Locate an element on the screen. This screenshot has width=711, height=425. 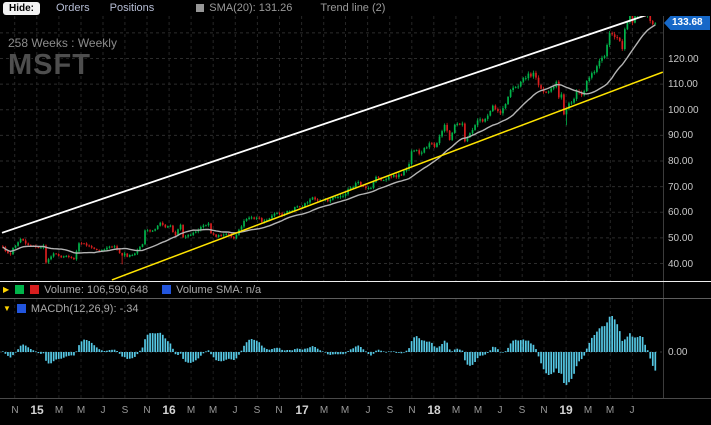
positions-tab: Positions is located at coordinates (132, 8).